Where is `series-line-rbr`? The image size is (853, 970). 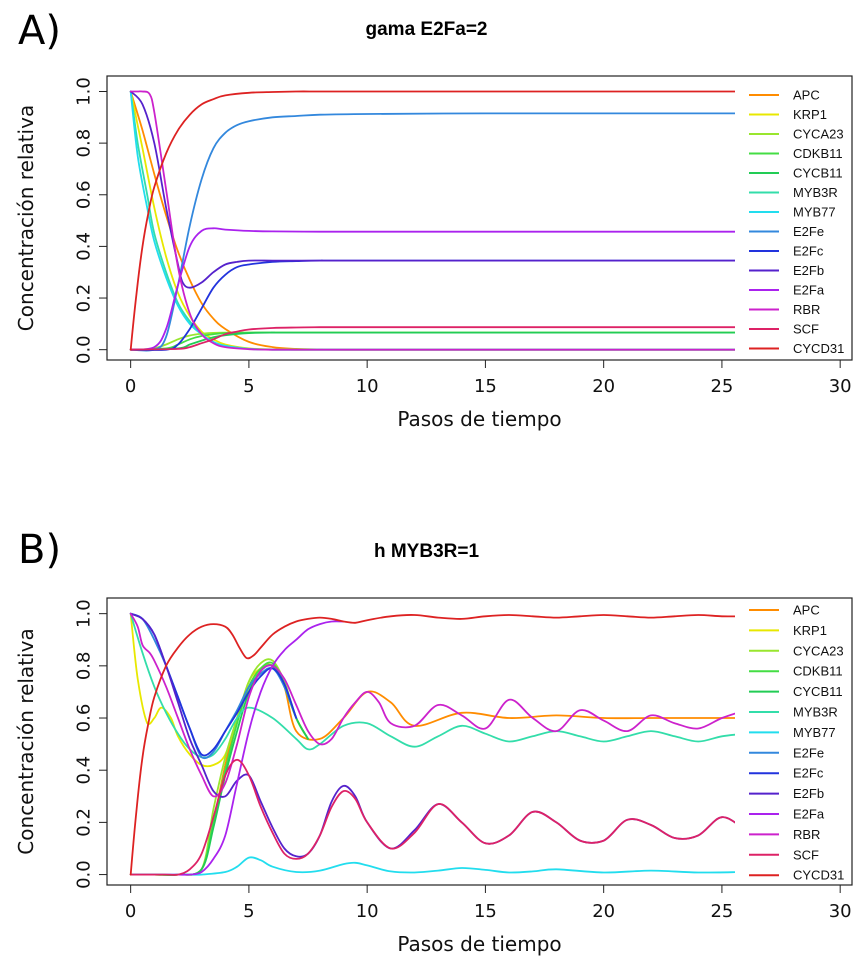
series-line-rbr is located at coordinates (432, 705).